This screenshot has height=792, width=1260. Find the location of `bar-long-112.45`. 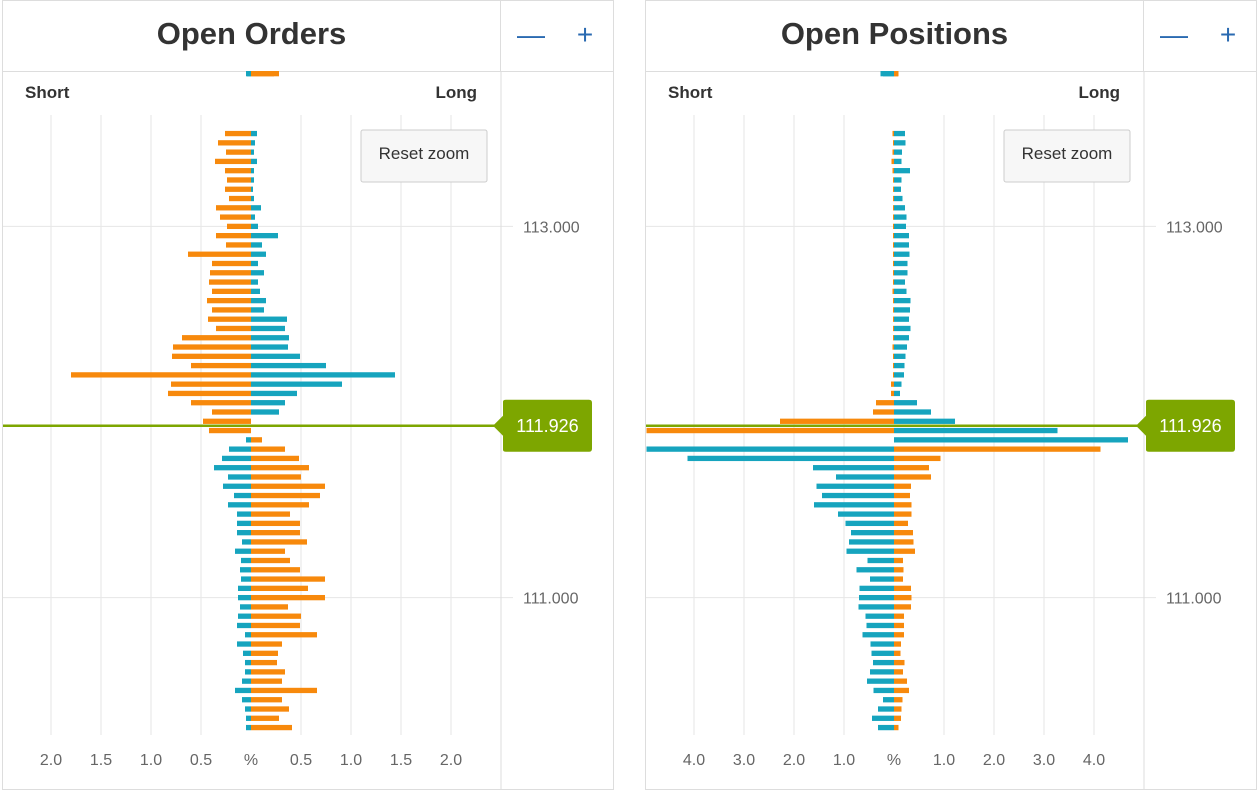

bar-long-112.45 is located at coordinates (268, 328).